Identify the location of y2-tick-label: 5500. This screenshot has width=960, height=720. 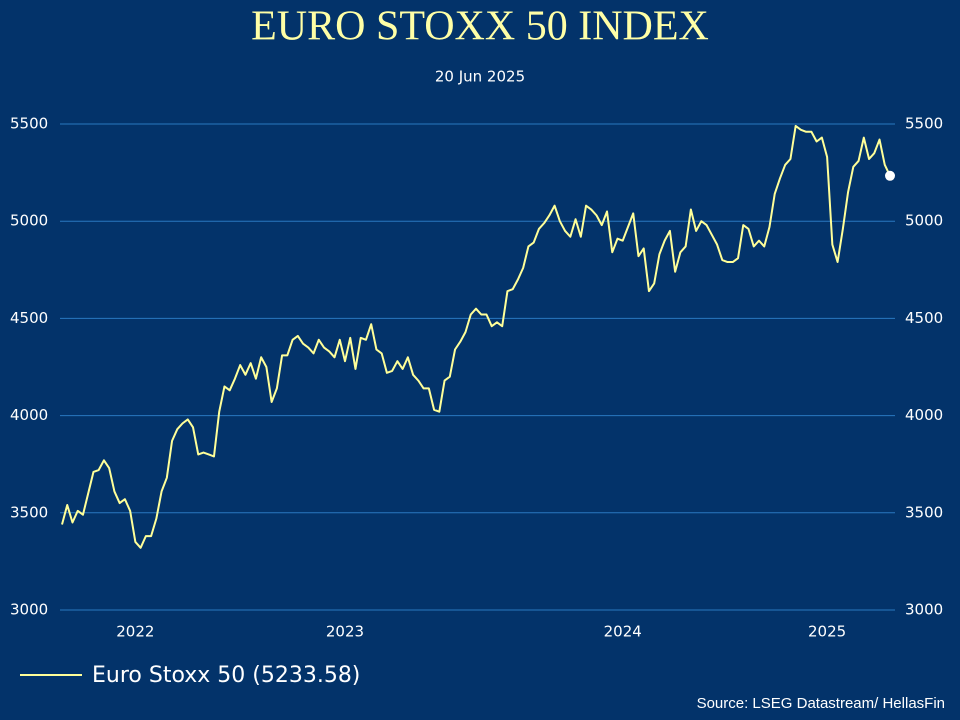
(924, 124).